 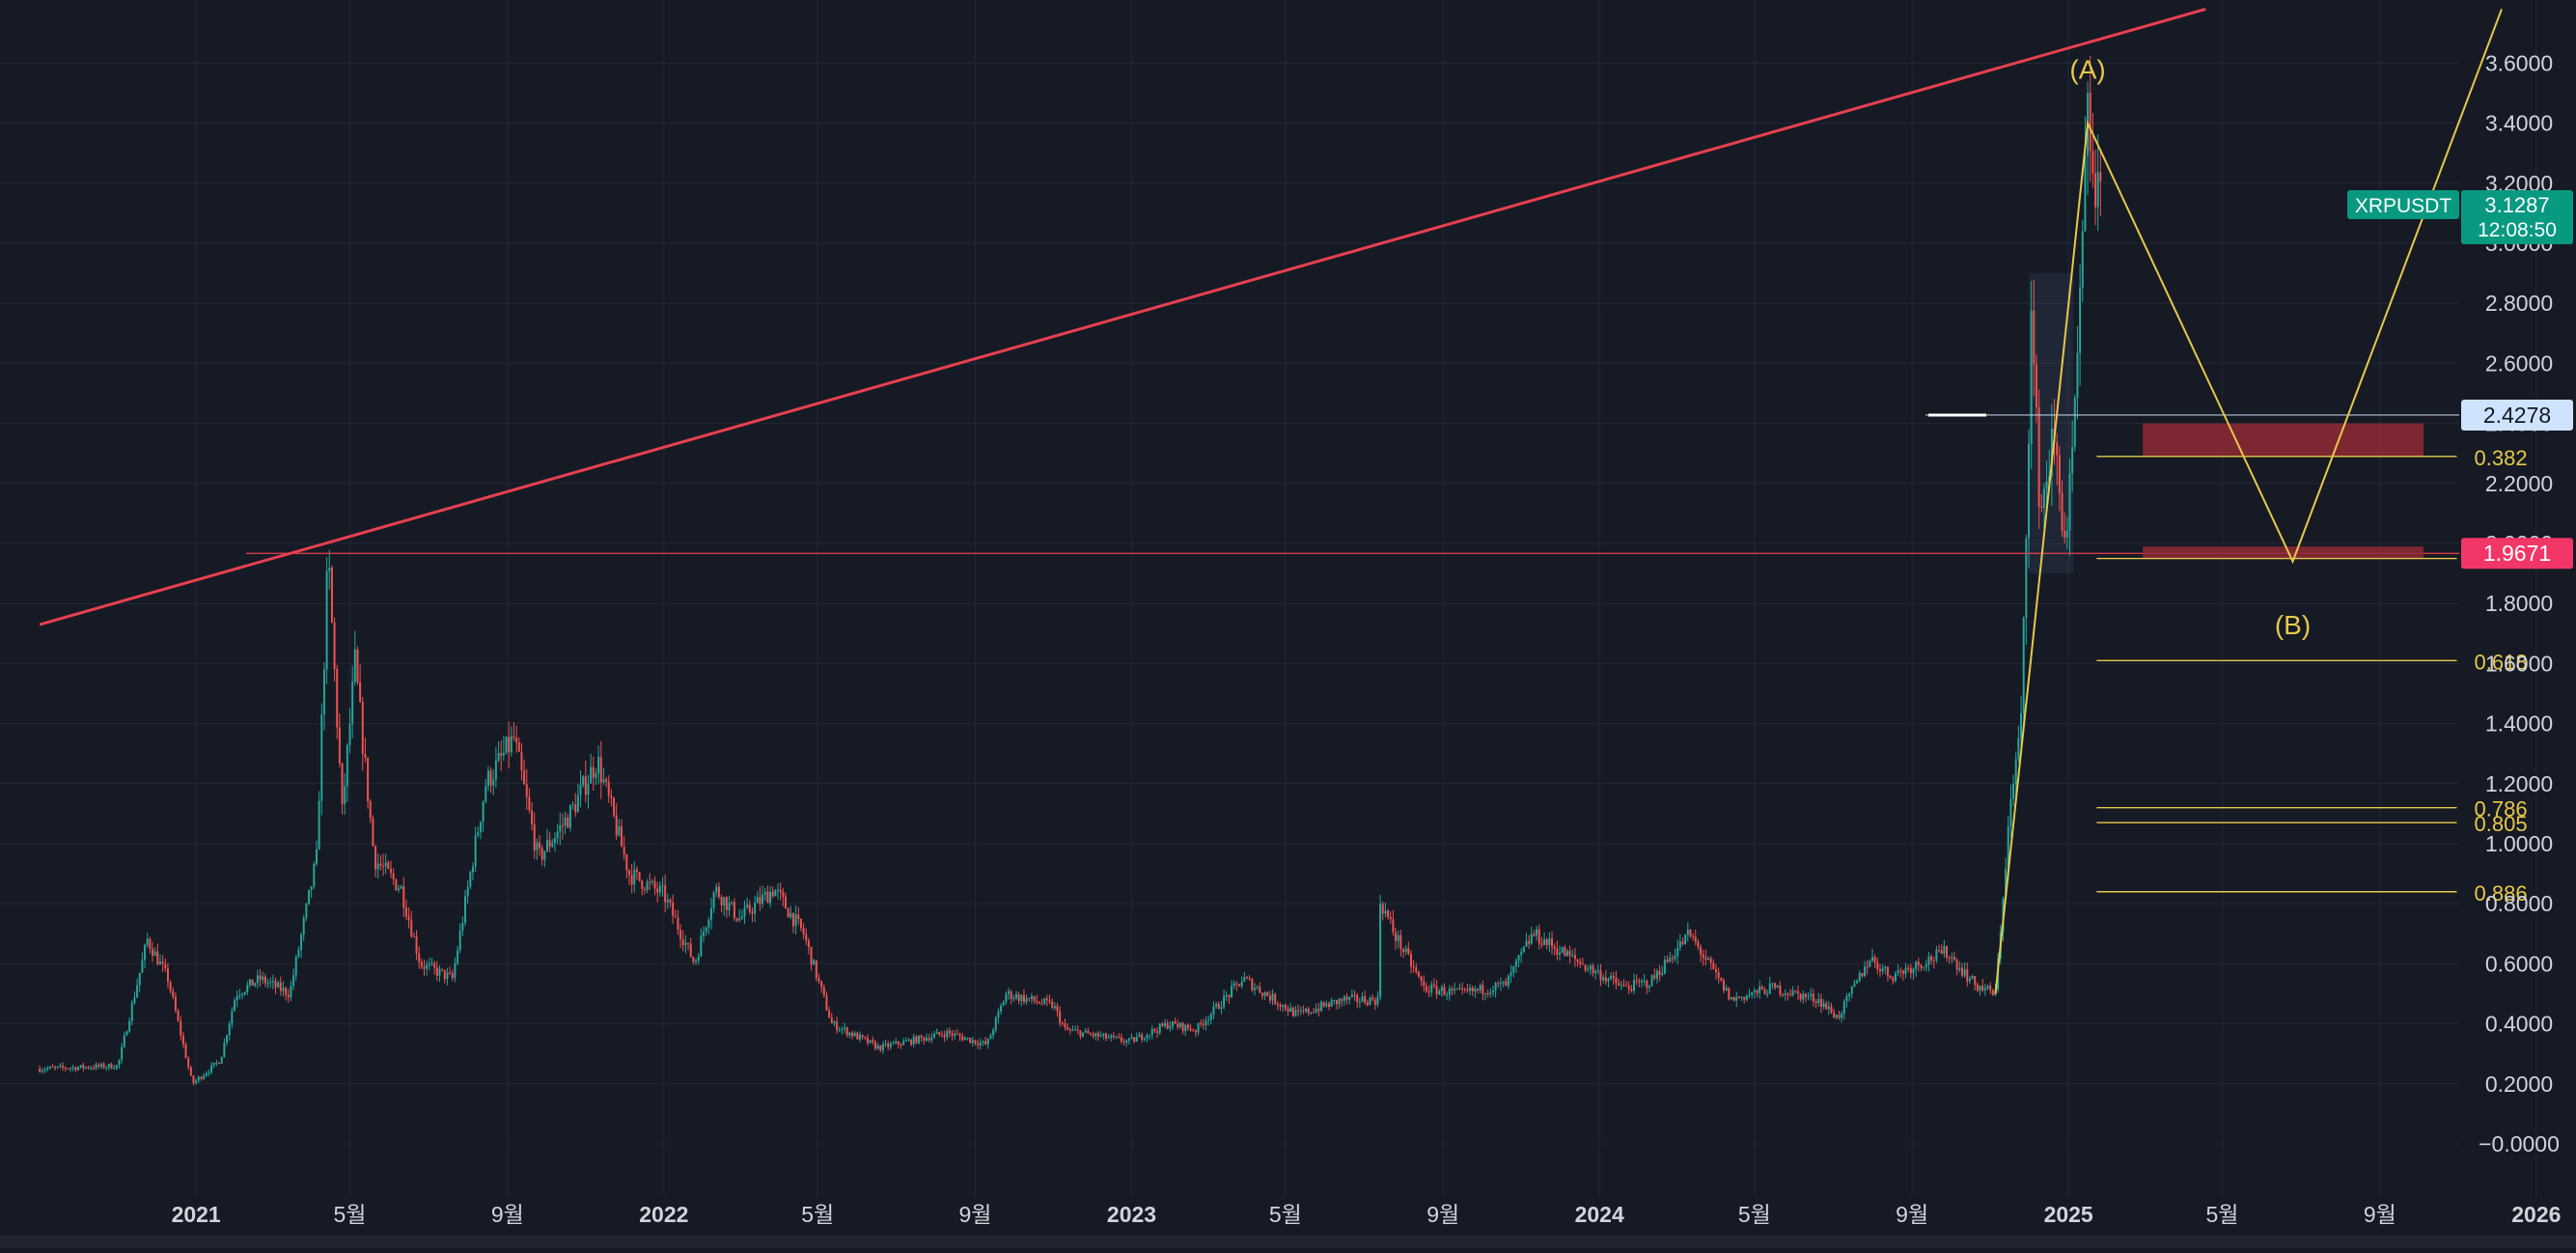 What do you see at coordinates (2519, 724) in the screenshot?
I see `y-tick-label: 1.4000` at bounding box center [2519, 724].